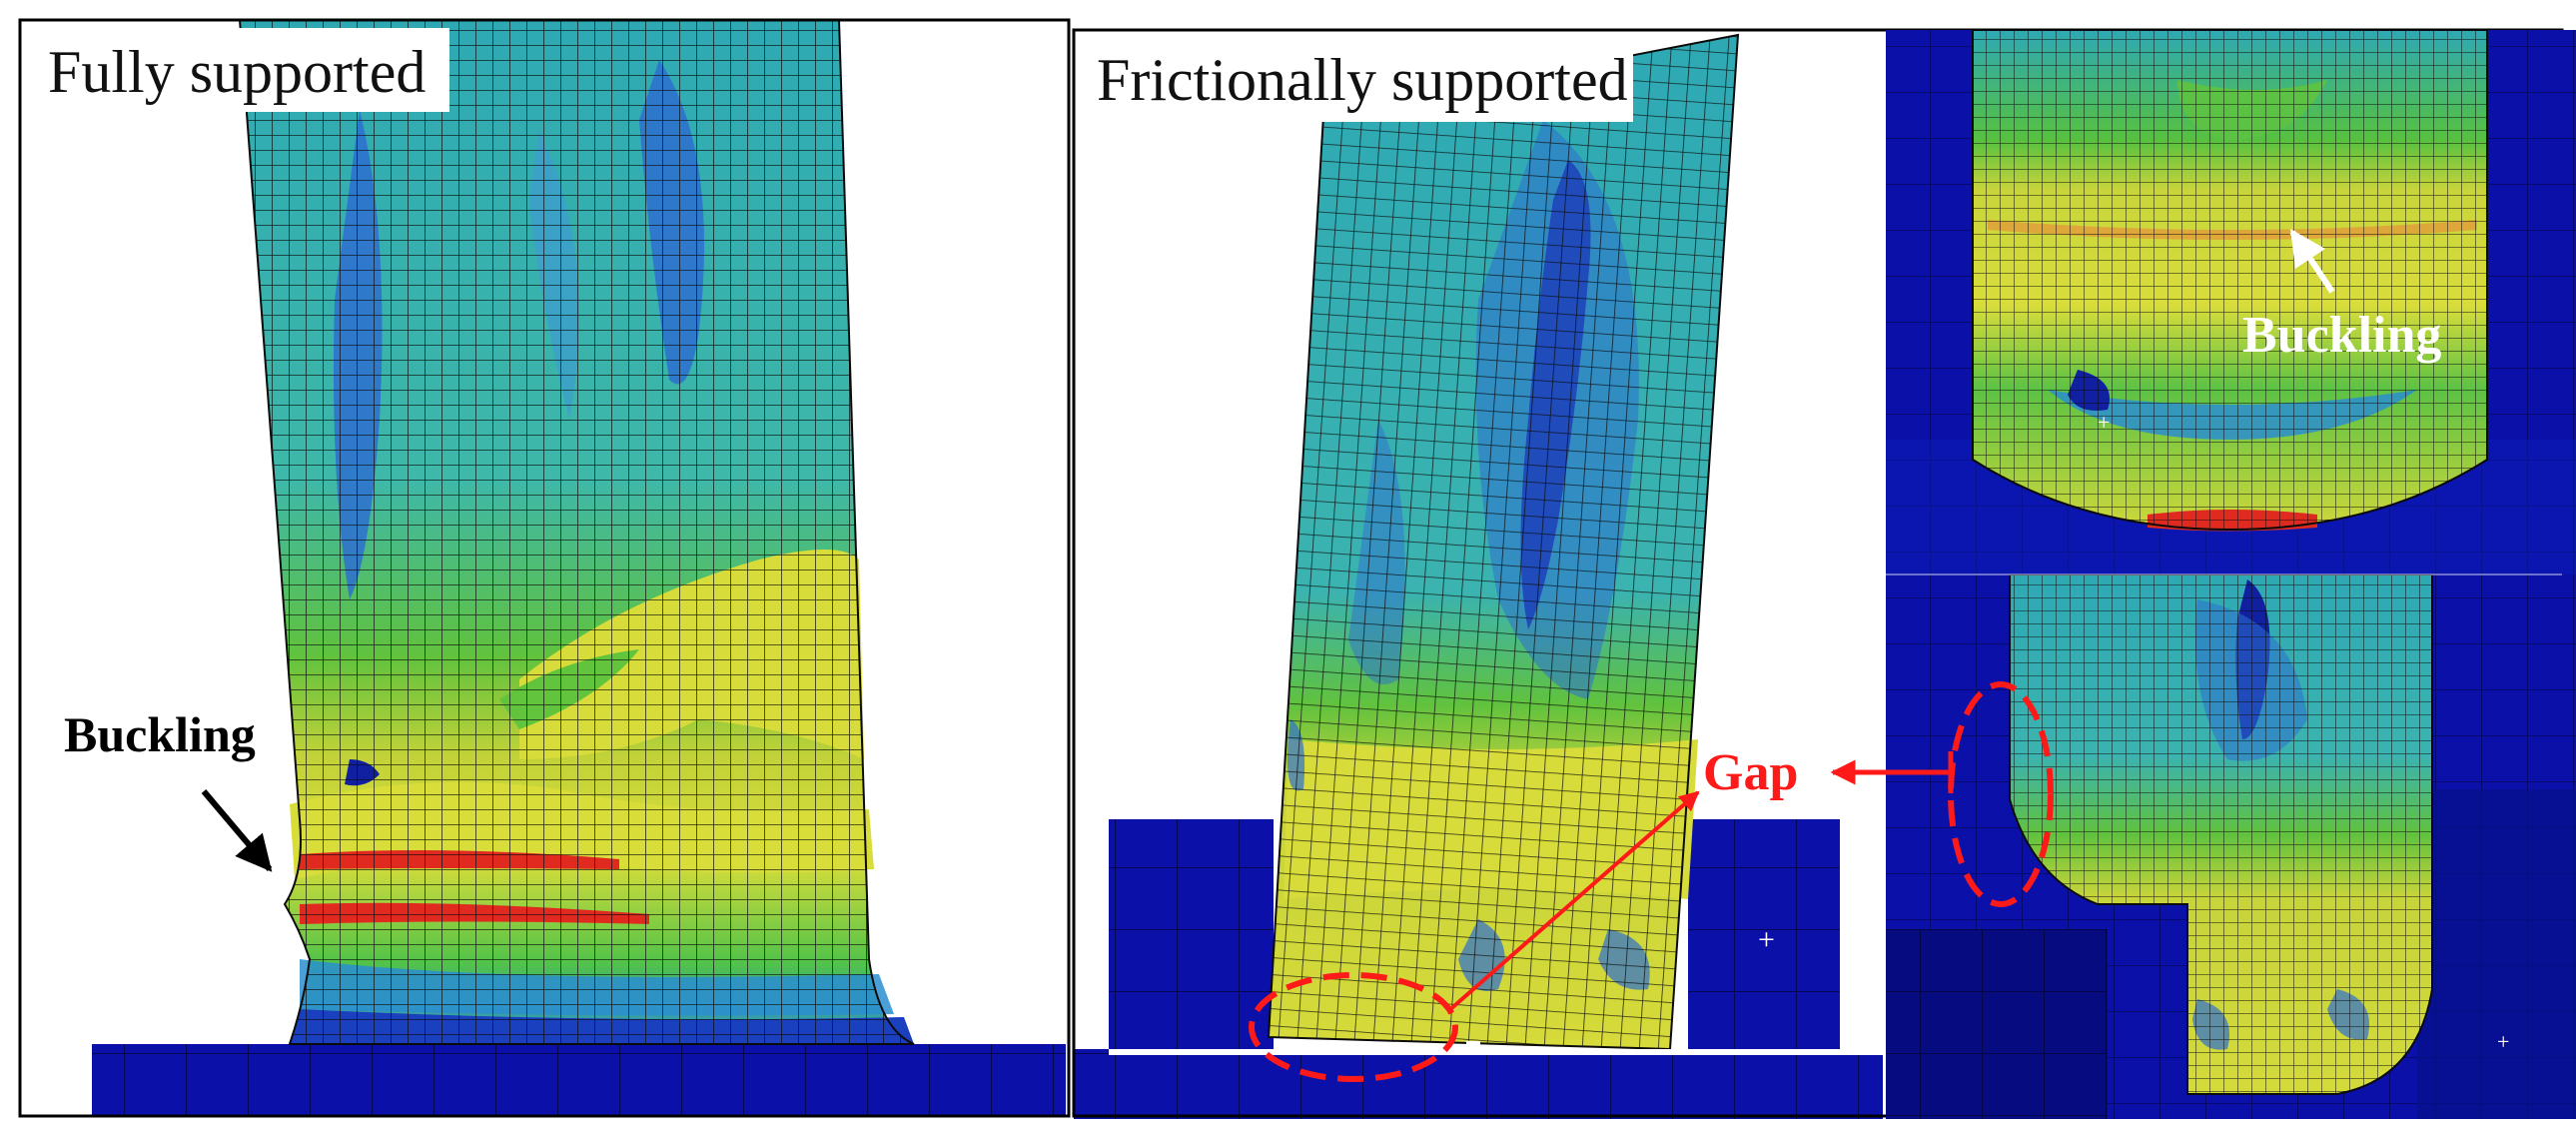  I want to click on gap-ellipse-mid, so click(1354, 1027).